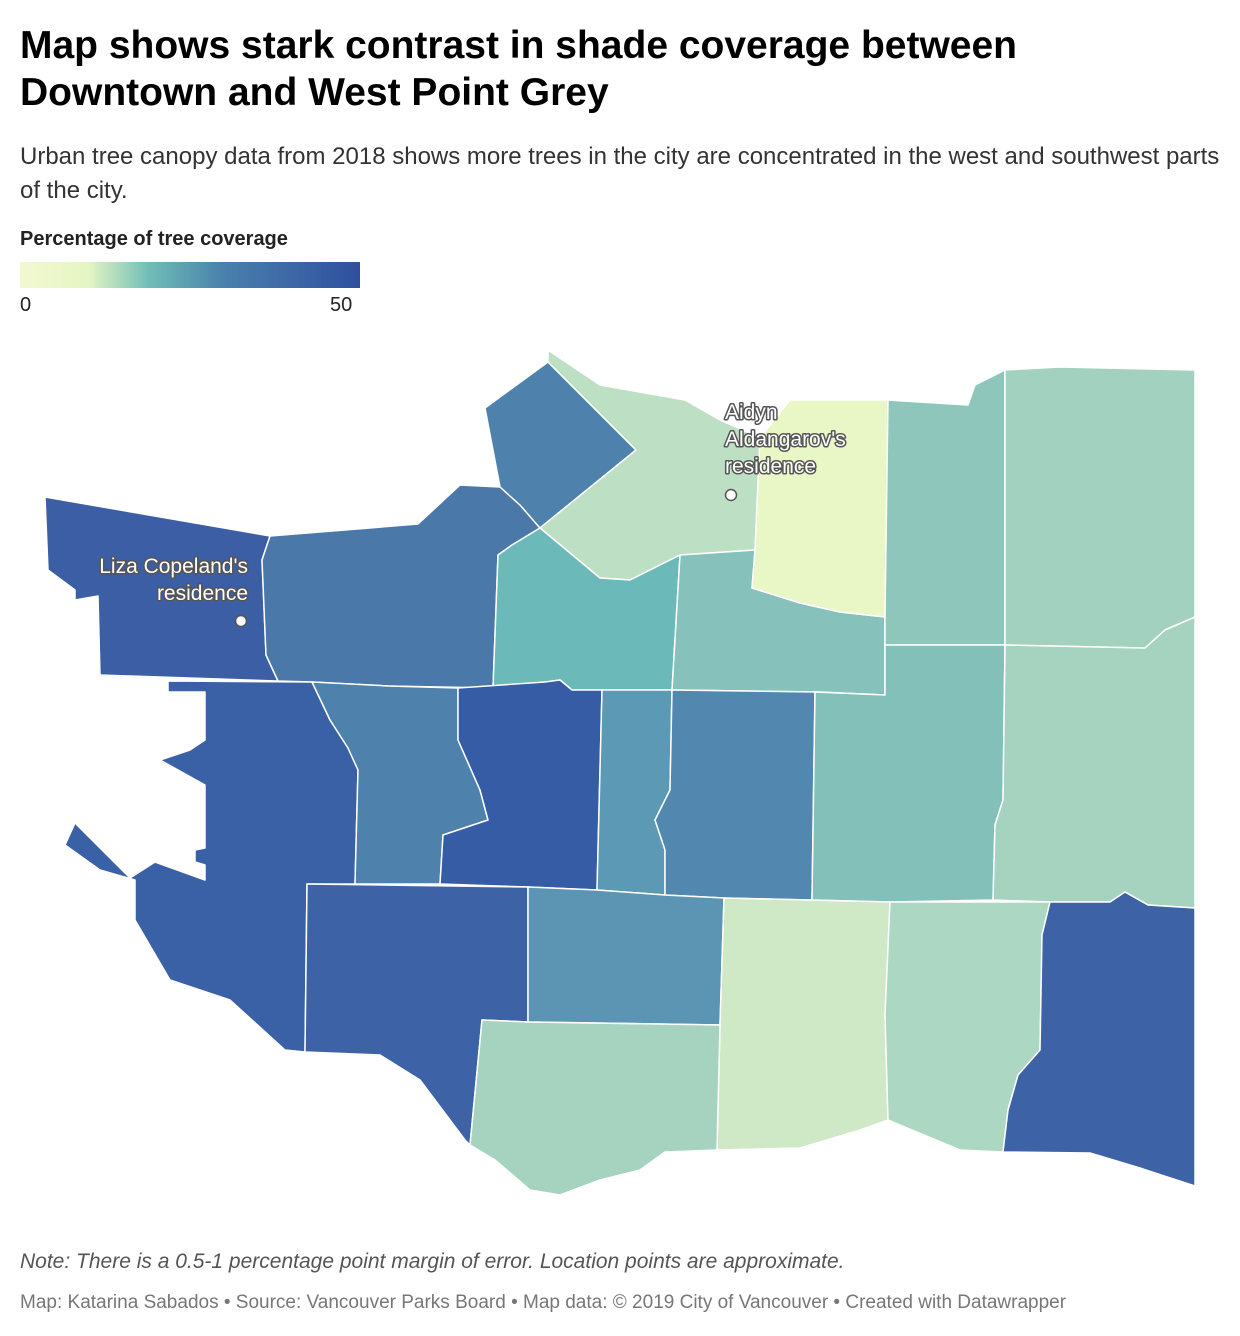 The height and width of the screenshot is (1336, 1240). Describe the element at coordinates (1094, 762) in the screenshot. I see `region-renfrew-collingwood` at that location.